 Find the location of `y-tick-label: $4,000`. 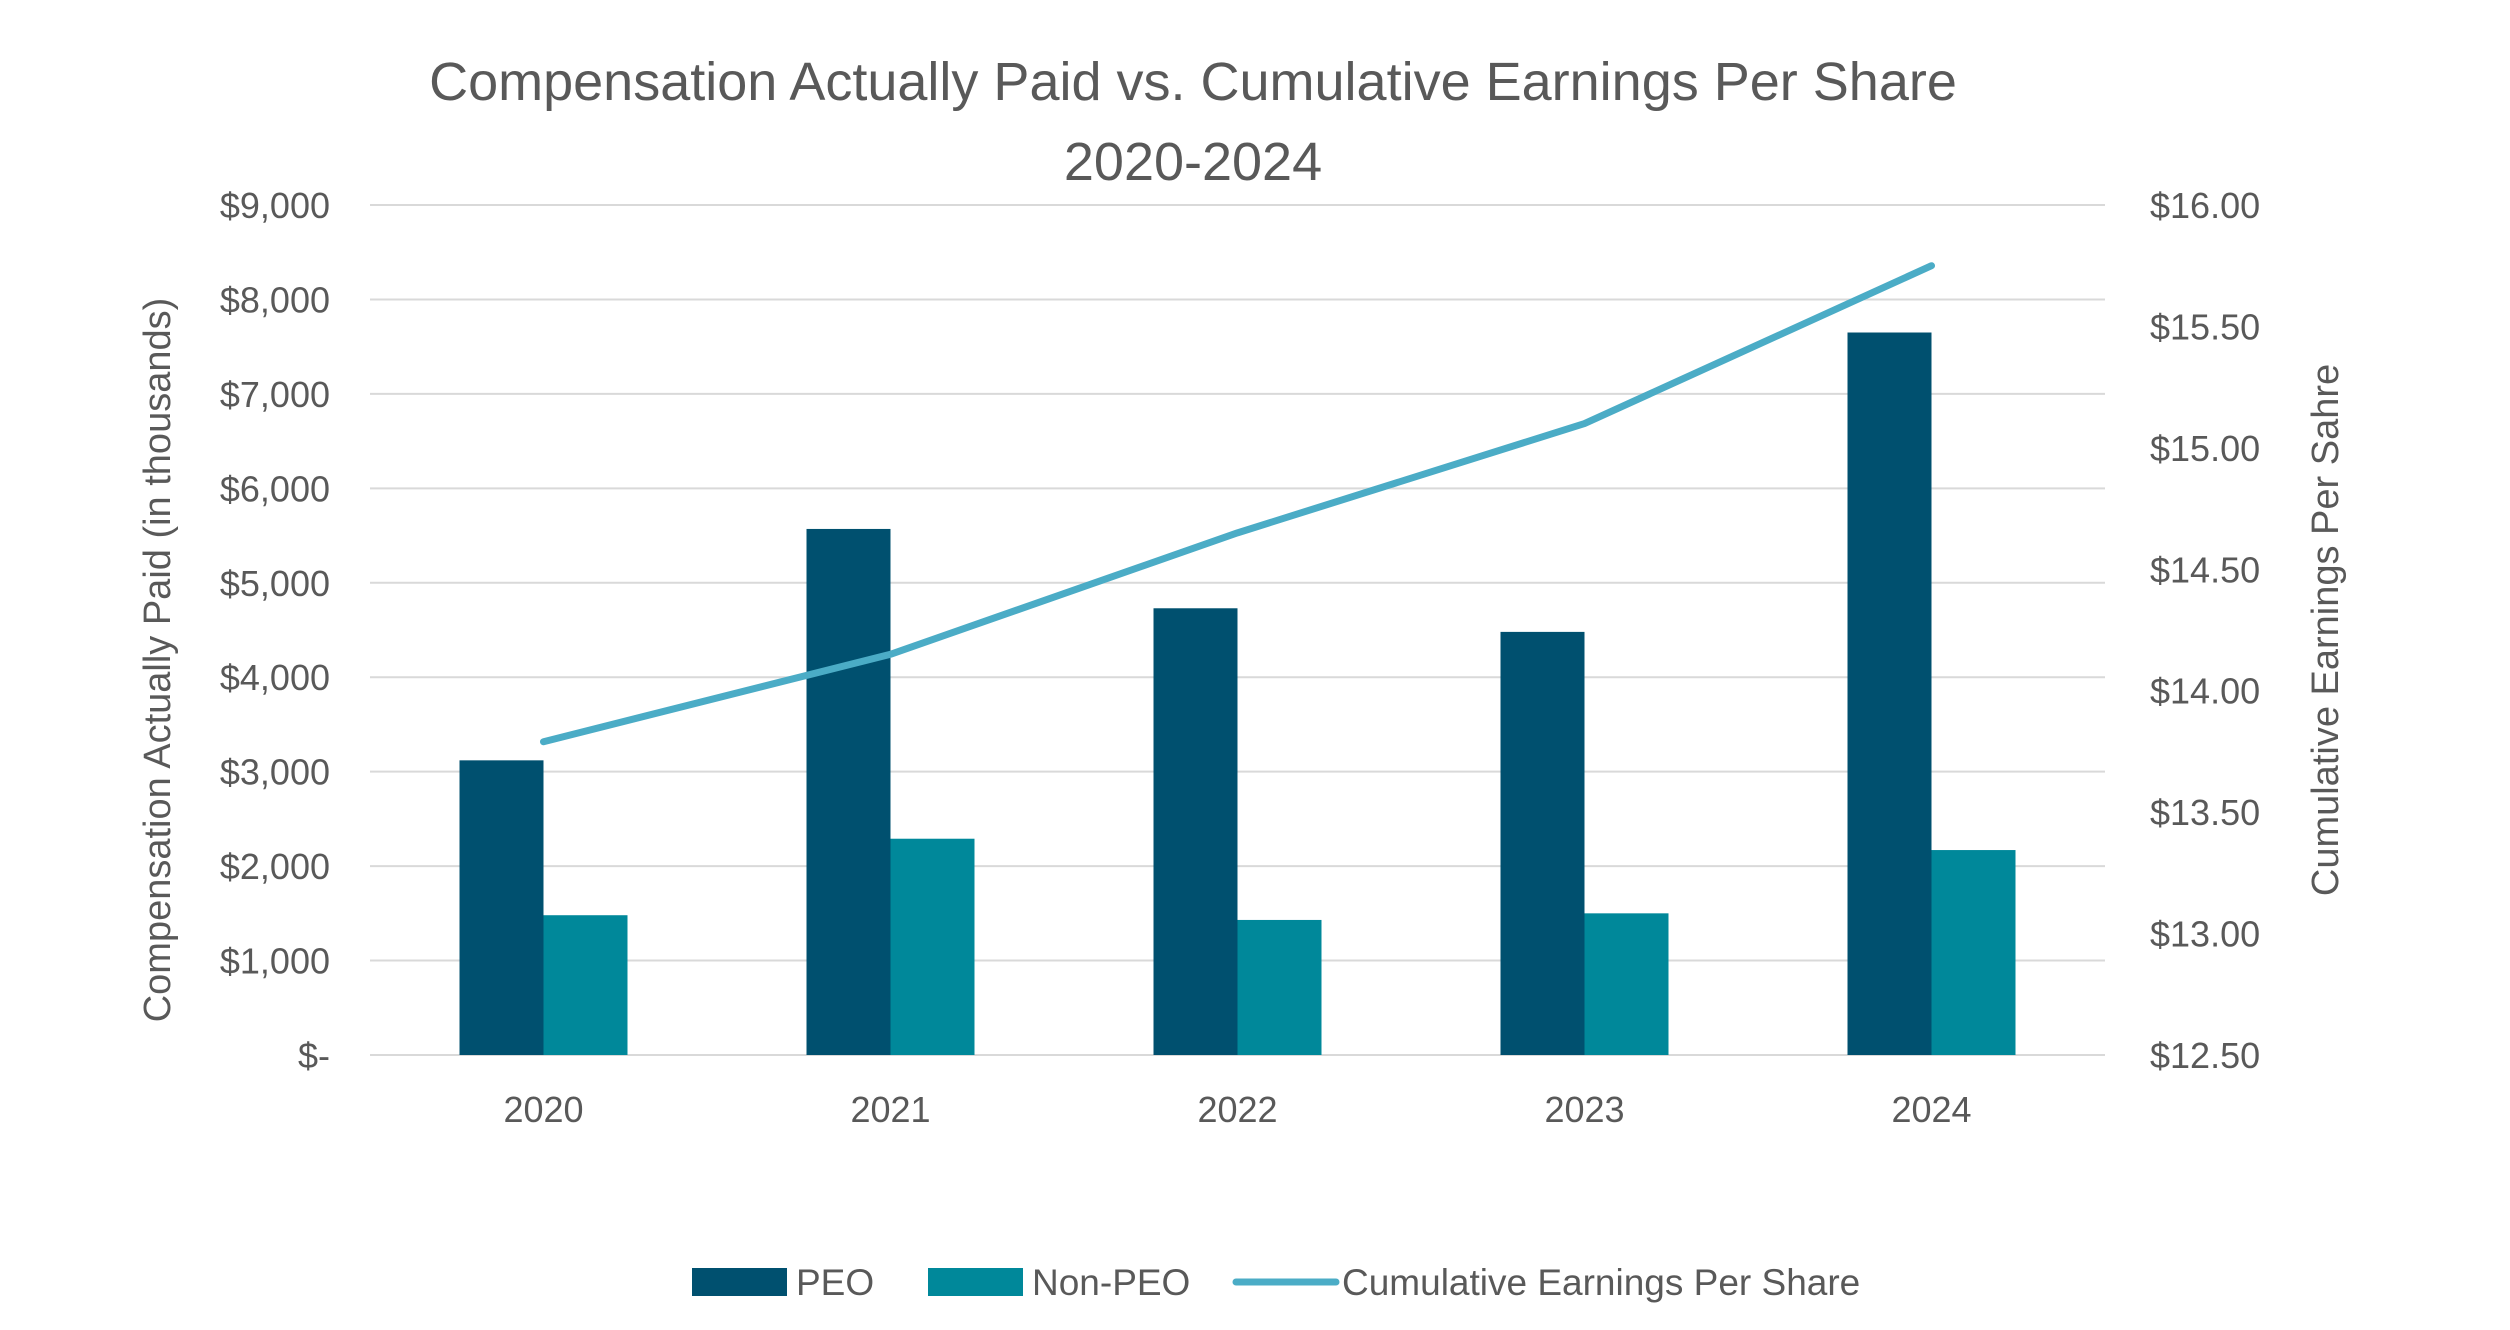

y-tick-label: $4,000 is located at coordinates (275, 677).